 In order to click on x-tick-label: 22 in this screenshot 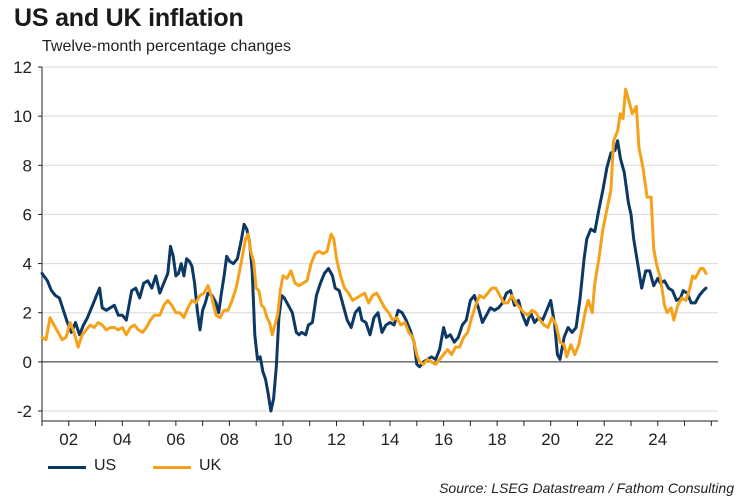, I will do `click(604, 439)`.